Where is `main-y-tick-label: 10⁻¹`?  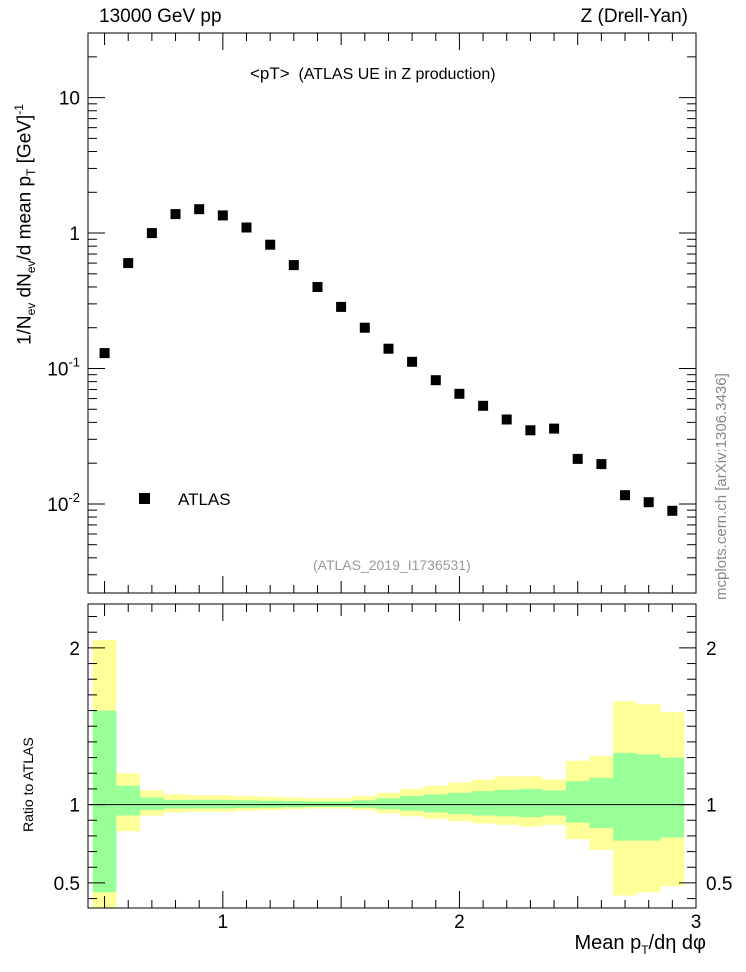
main-y-tick-label: 10⁻¹ is located at coordinates (63, 367).